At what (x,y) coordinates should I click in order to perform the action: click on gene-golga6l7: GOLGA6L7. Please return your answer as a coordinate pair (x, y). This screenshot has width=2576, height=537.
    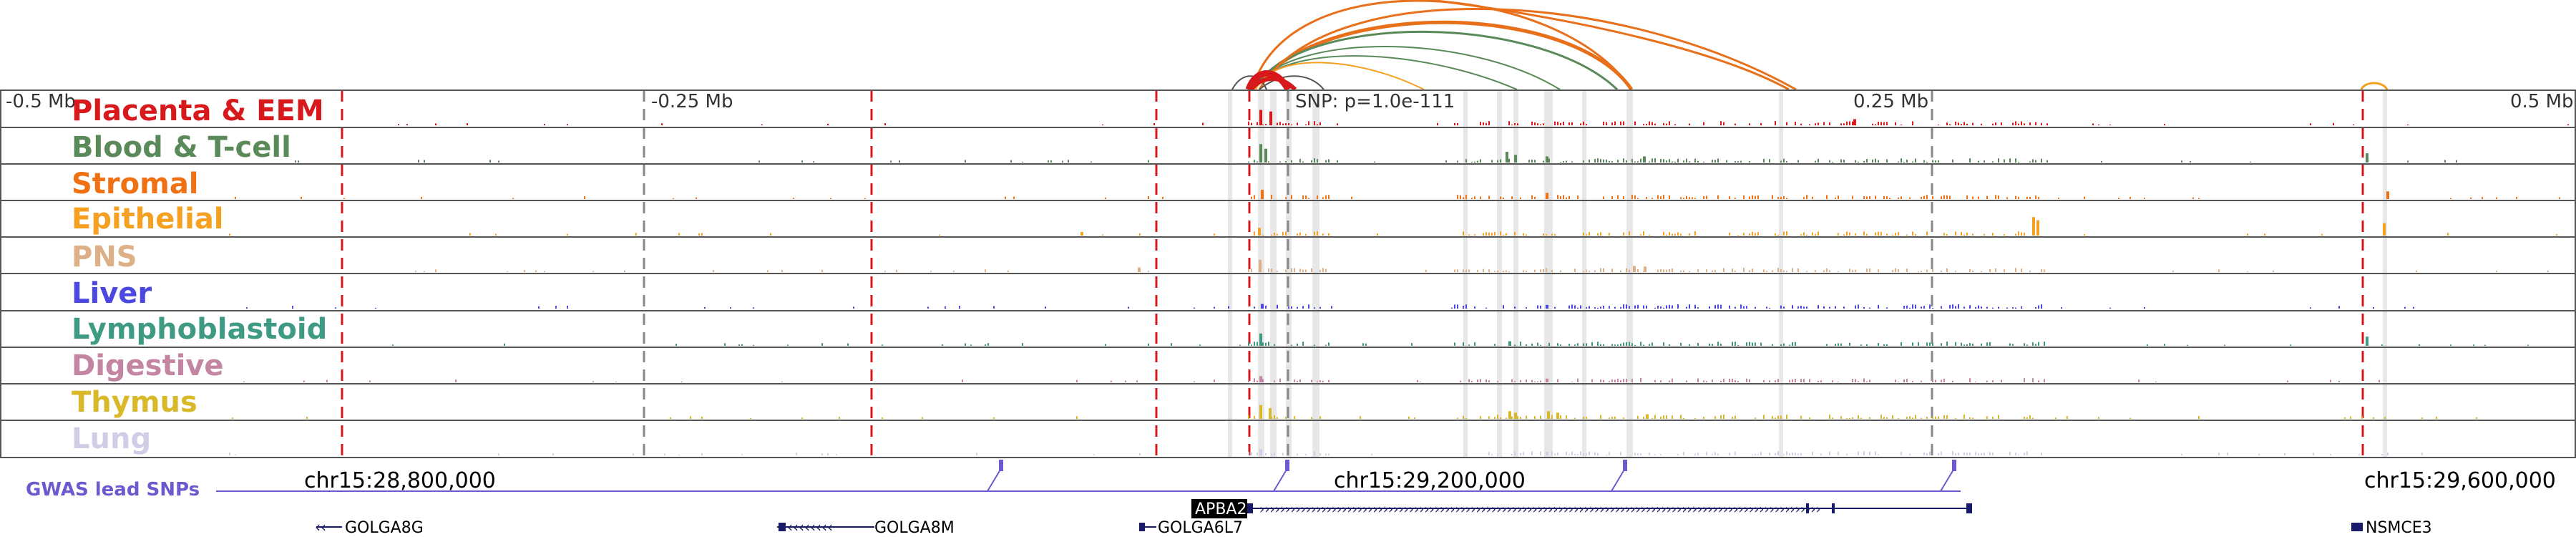
    Looking at the image, I should click on (1191, 528).